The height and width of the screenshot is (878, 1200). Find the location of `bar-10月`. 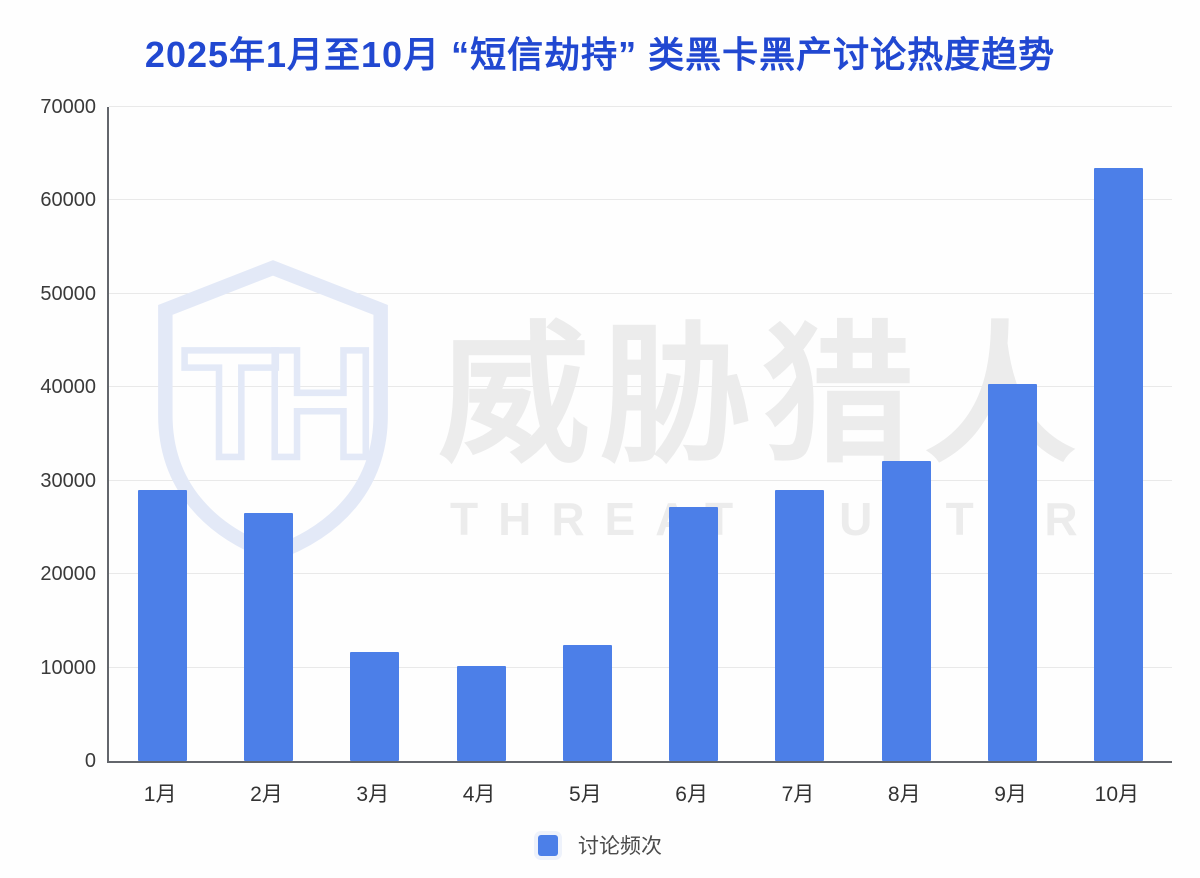

bar-10月 is located at coordinates (1119, 464).